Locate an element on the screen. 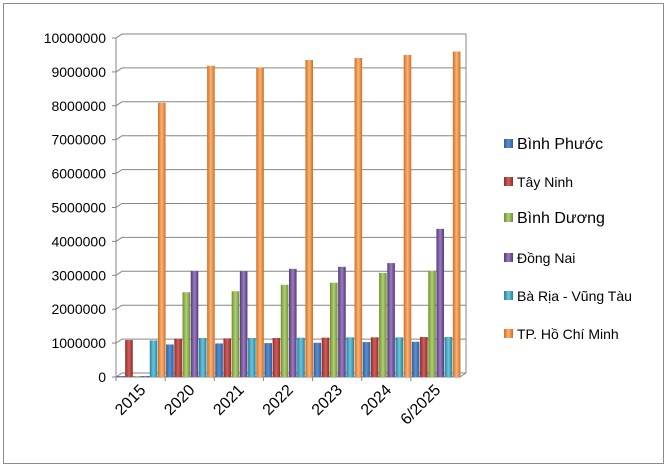  y-tick-label: 6000000 is located at coordinates (78, 174).